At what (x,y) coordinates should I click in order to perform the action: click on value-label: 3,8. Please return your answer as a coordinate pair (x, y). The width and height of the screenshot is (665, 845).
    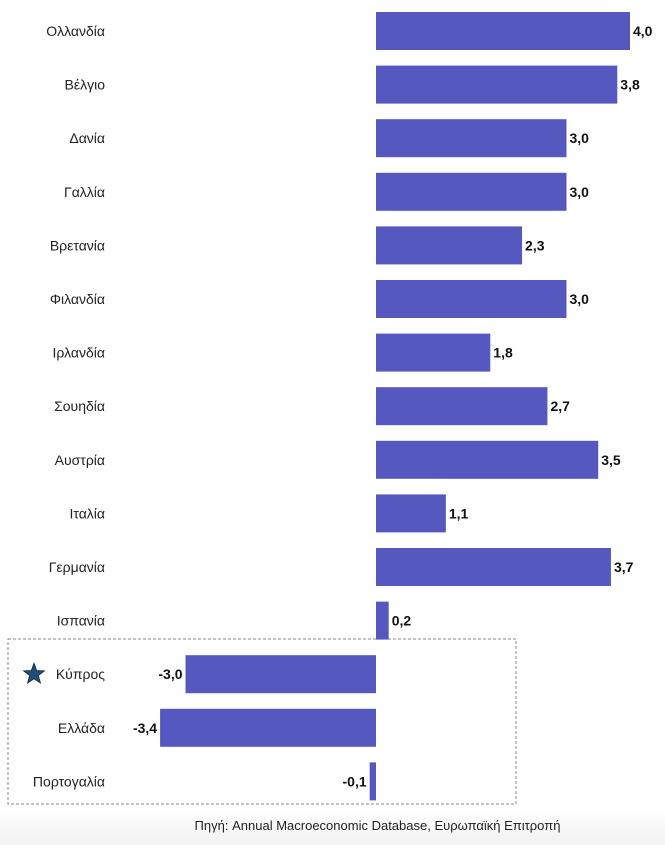
    Looking at the image, I should click on (630, 85).